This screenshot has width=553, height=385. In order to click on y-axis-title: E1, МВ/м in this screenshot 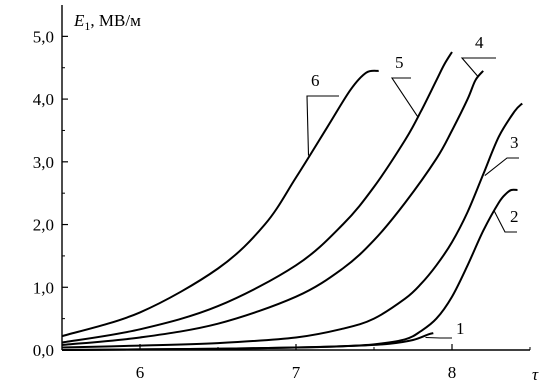, I will do `click(107, 22)`.